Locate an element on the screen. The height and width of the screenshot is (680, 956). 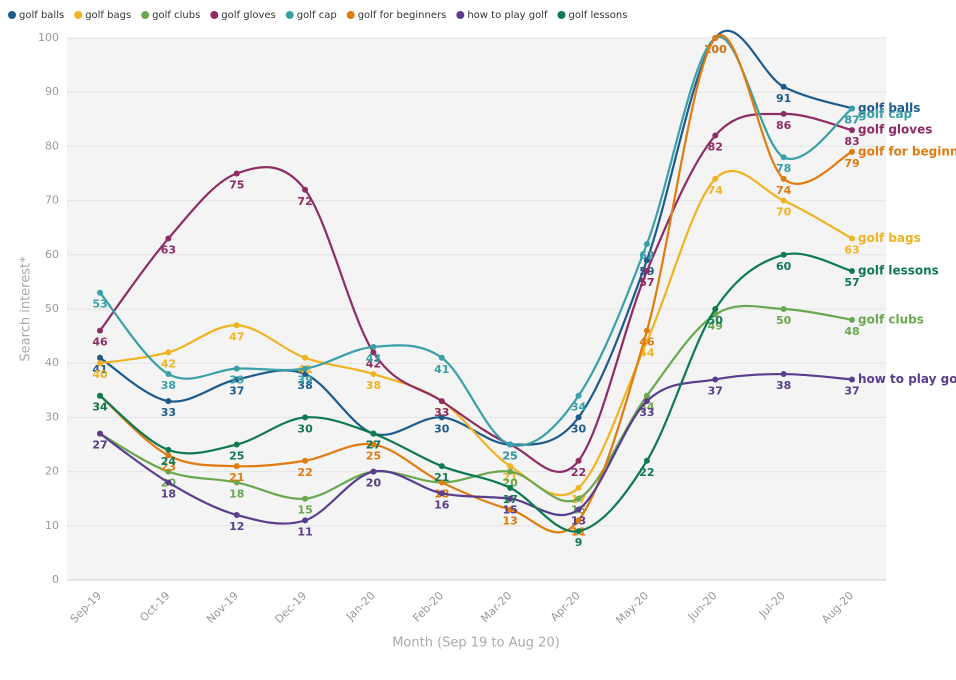
x-tick-label: Mar-20 is located at coordinates (496, 607).